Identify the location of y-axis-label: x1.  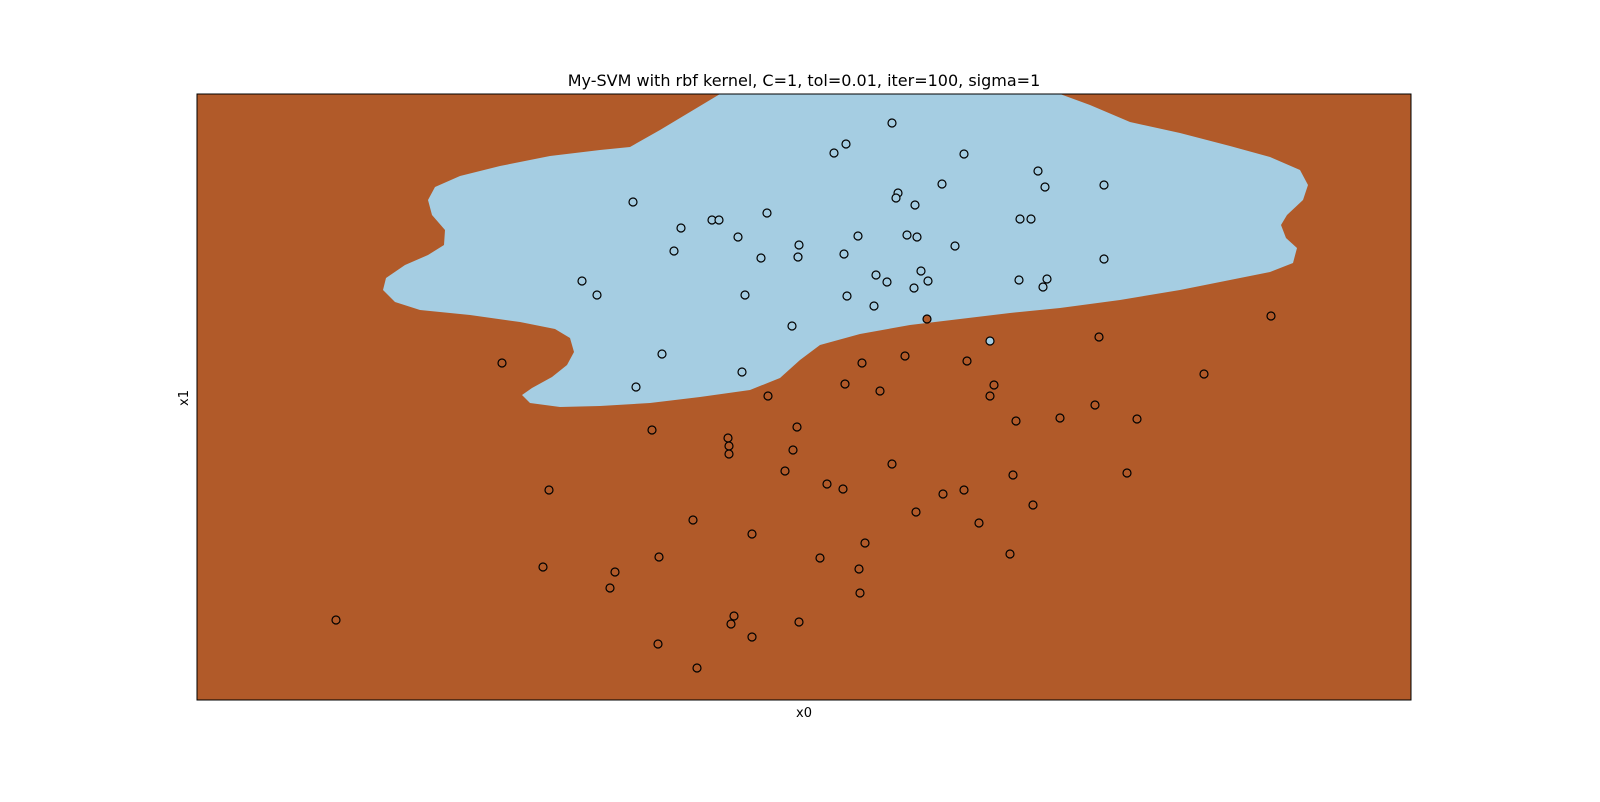
(184, 398).